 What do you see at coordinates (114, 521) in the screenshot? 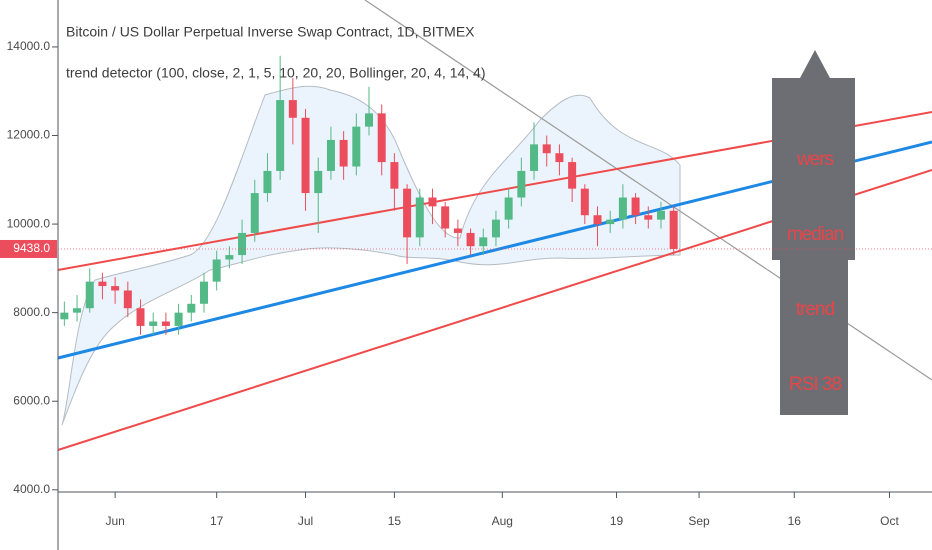
I see `x-tick-label: Jun` at bounding box center [114, 521].